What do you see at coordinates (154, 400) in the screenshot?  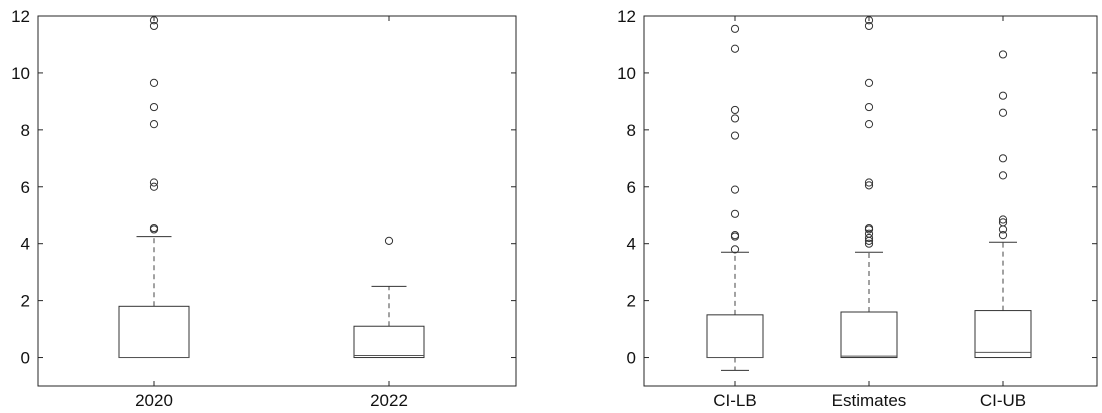 I see `x-tick-label: 2020` at bounding box center [154, 400].